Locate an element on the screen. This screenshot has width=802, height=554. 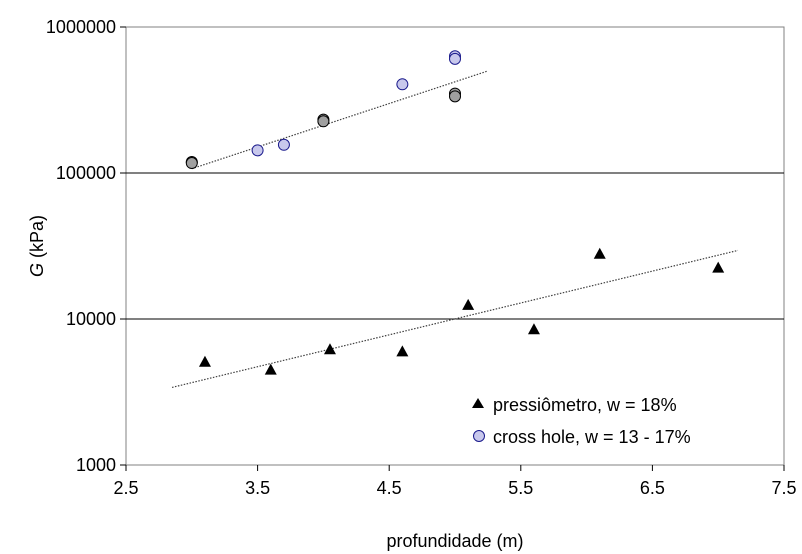
x-tick-label: 5.5 is located at coordinates (520, 488).